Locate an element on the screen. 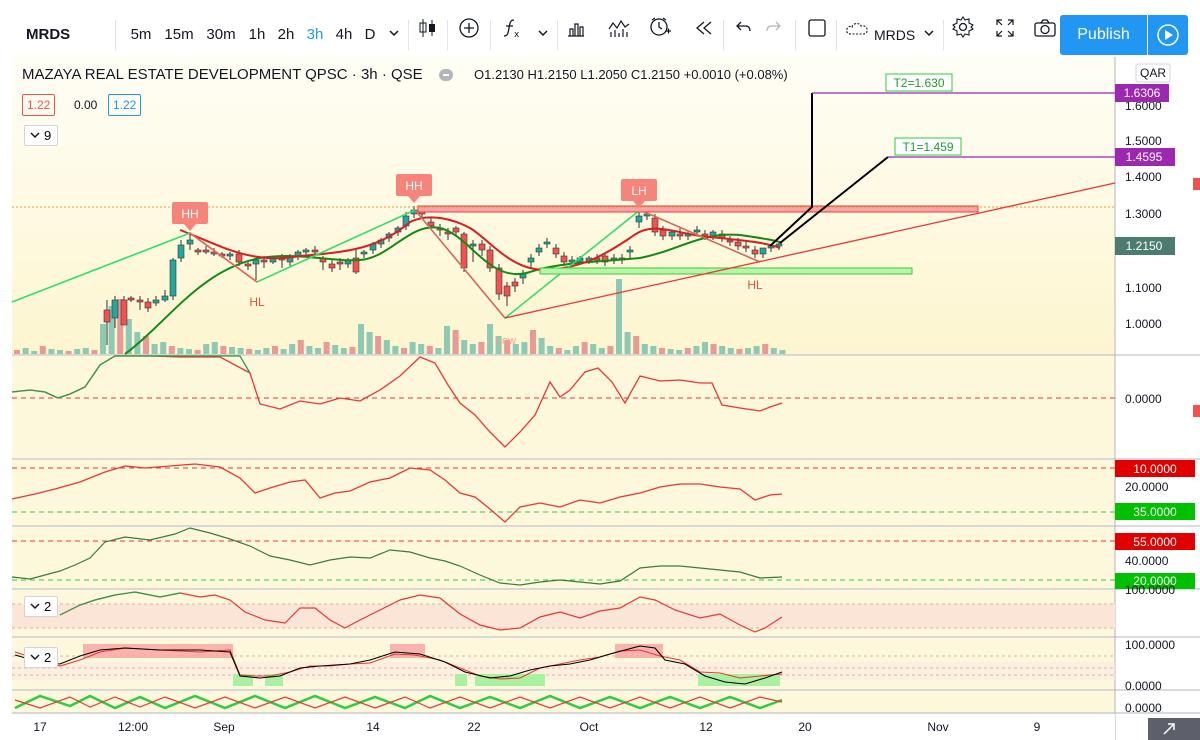 The width and height of the screenshot is (1200, 740). time-axis: 17 12:00 Sep 14 22 Oct 12 20 Nov 9 is located at coordinates (536, 727).